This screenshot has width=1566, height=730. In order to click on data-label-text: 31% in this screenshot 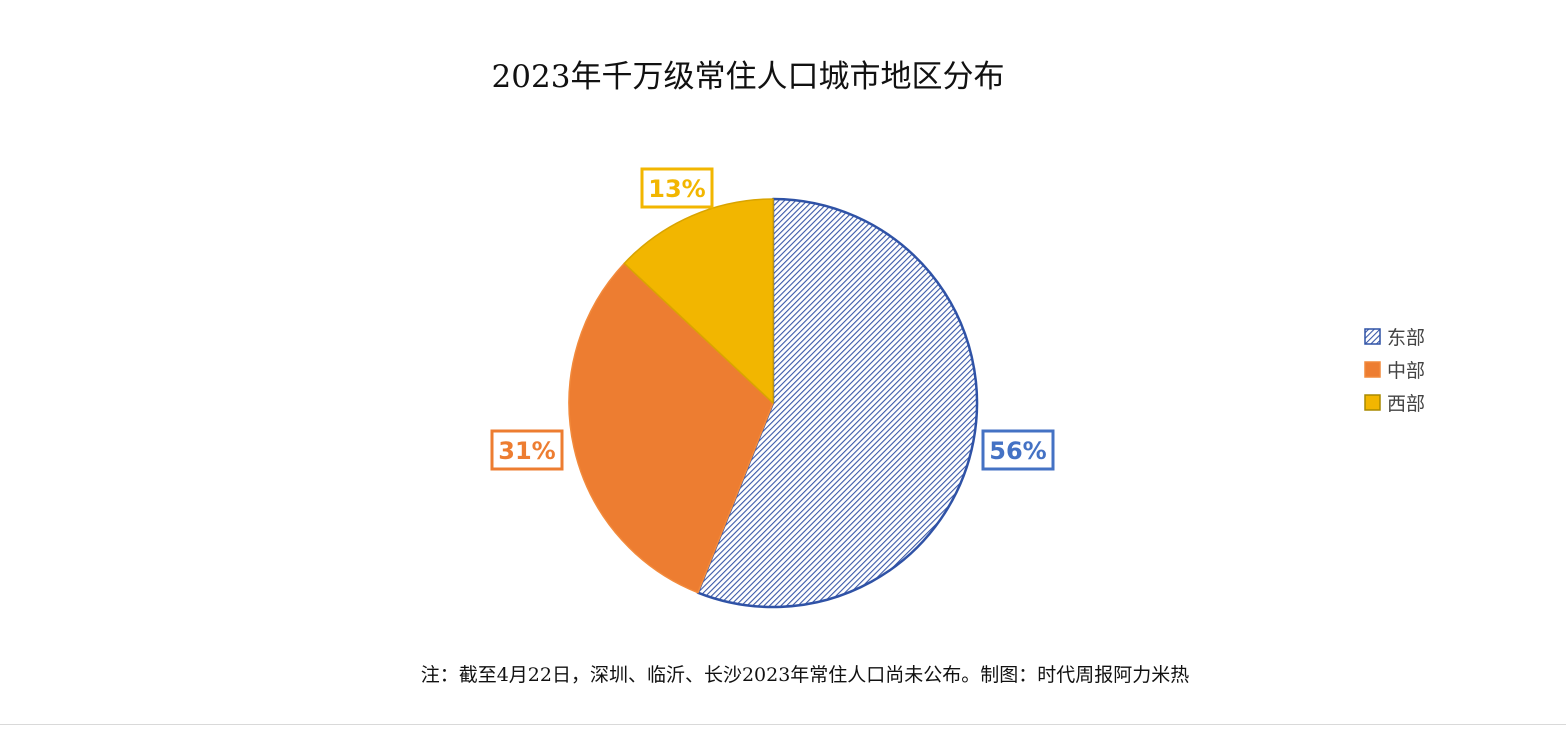, I will do `click(526, 451)`.